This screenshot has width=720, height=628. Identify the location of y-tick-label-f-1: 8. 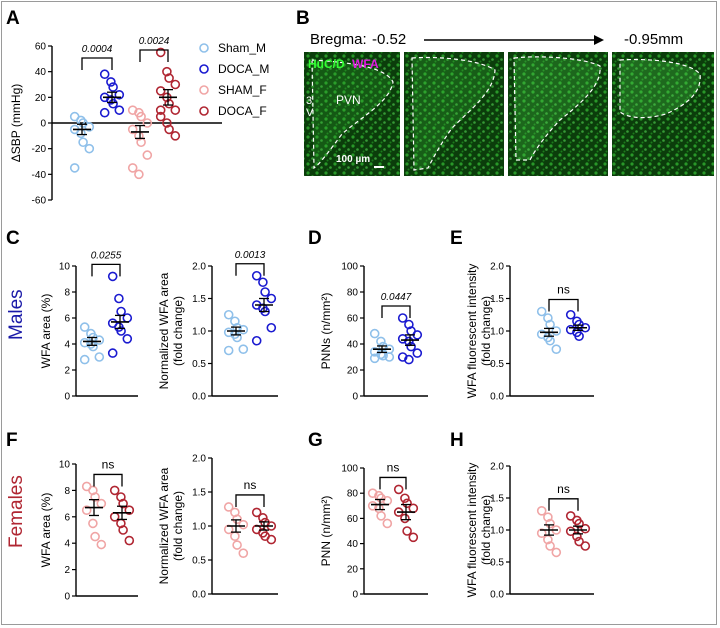
(67, 491).